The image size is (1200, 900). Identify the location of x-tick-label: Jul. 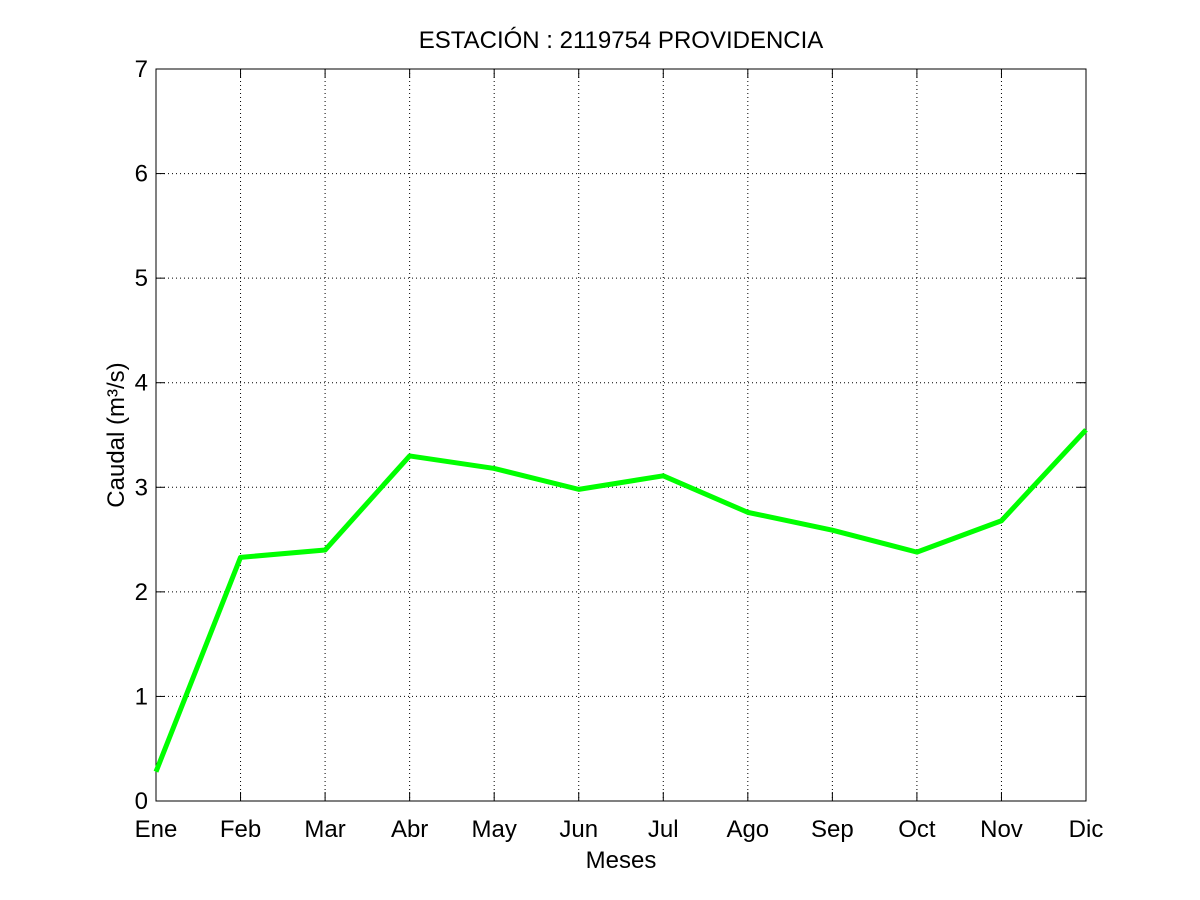
(663, 829).